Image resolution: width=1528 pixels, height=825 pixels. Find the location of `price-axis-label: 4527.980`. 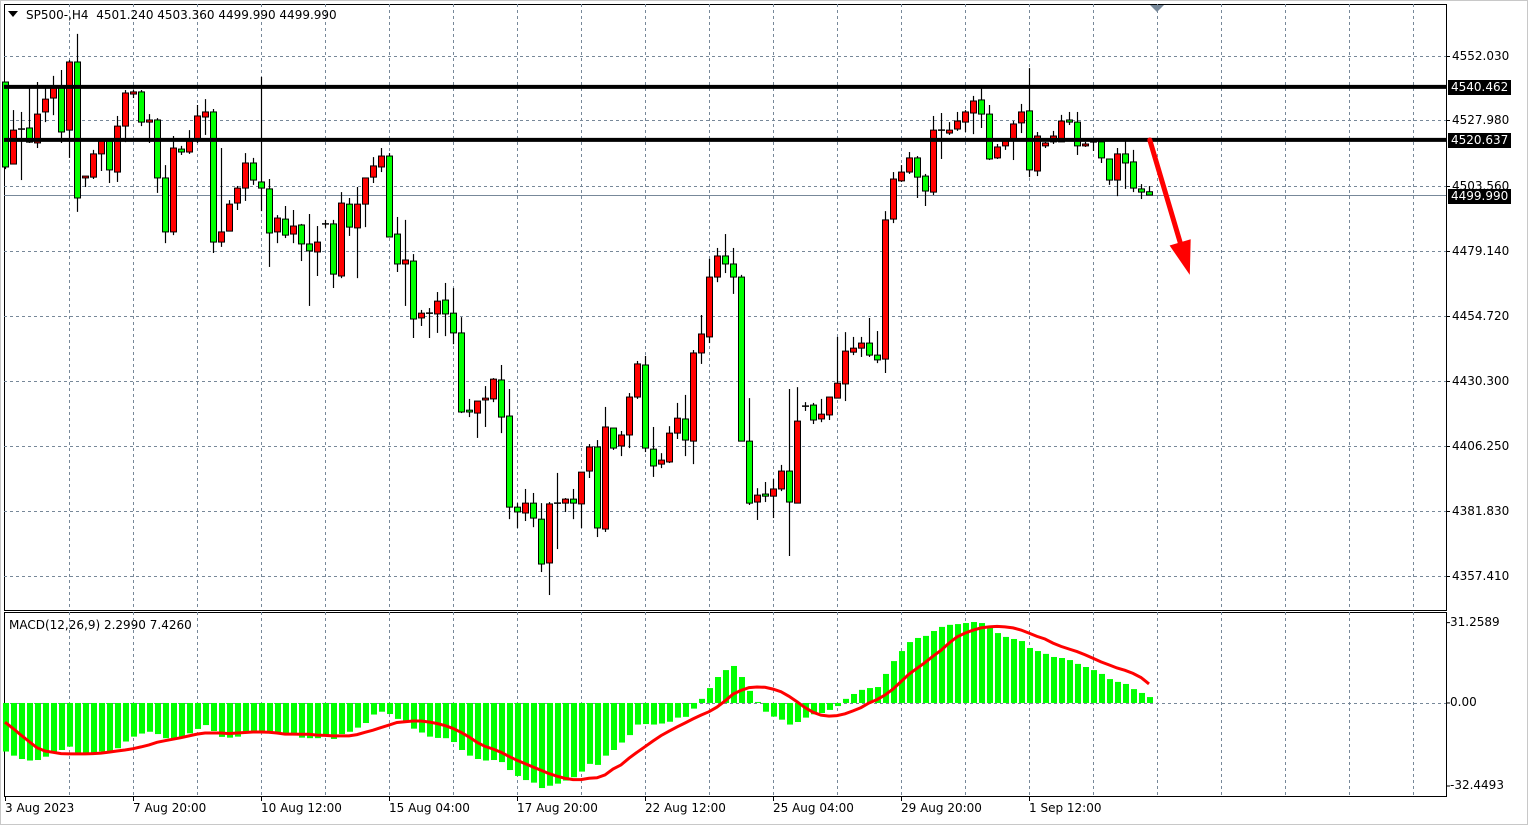

price-axis-label: 4527.980 is located at coordinates (1481, 119).